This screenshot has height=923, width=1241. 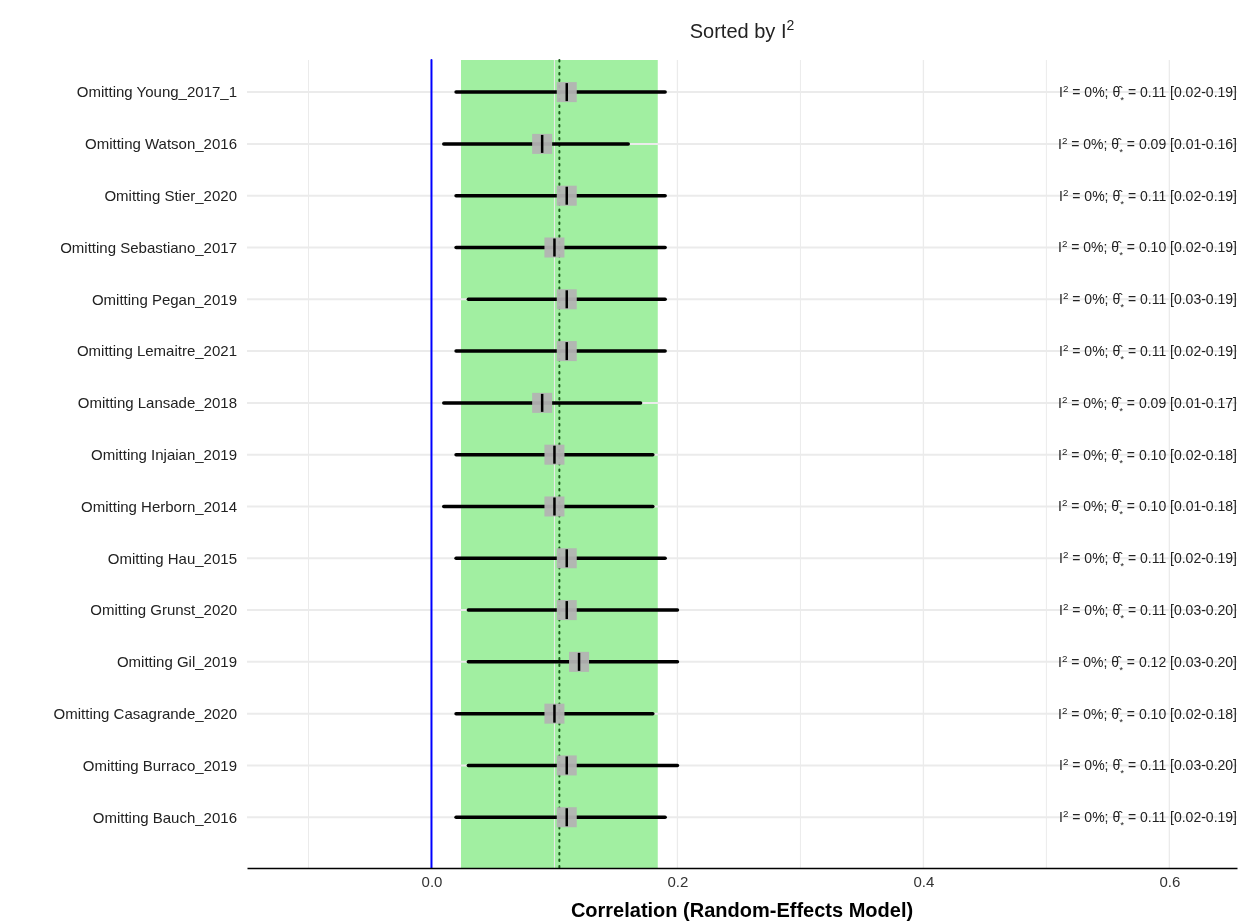 I want to click on chart-title: Sorted by I$^{2}$, so click(x=742, y=29).